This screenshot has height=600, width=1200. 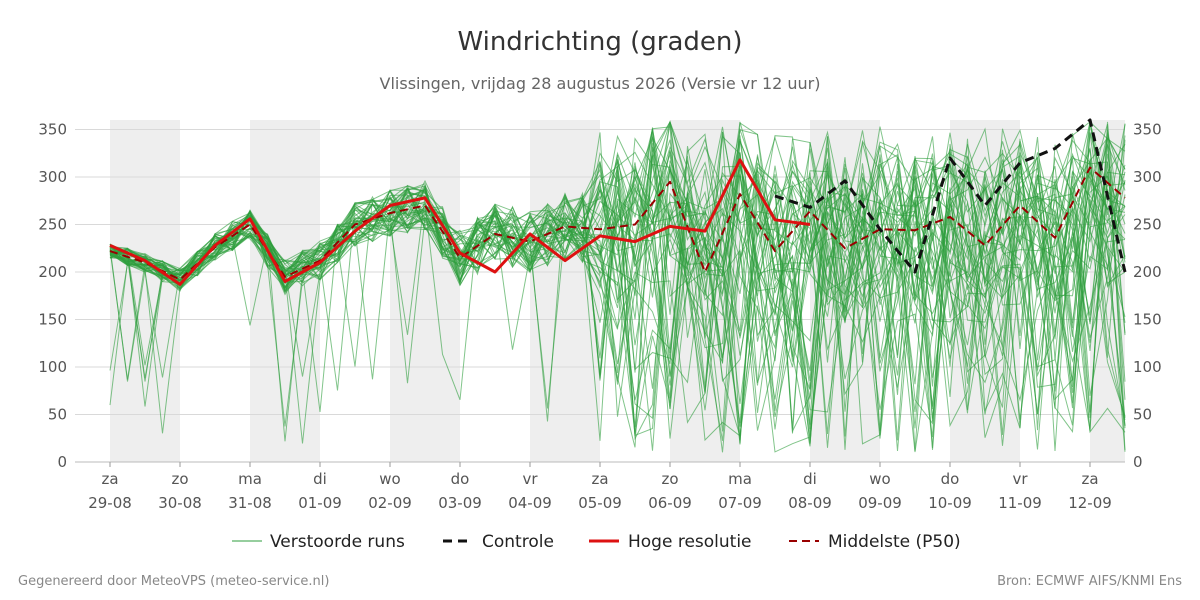 I want to click on y-tick-right-50: 50, so click(x=1142, y=415).